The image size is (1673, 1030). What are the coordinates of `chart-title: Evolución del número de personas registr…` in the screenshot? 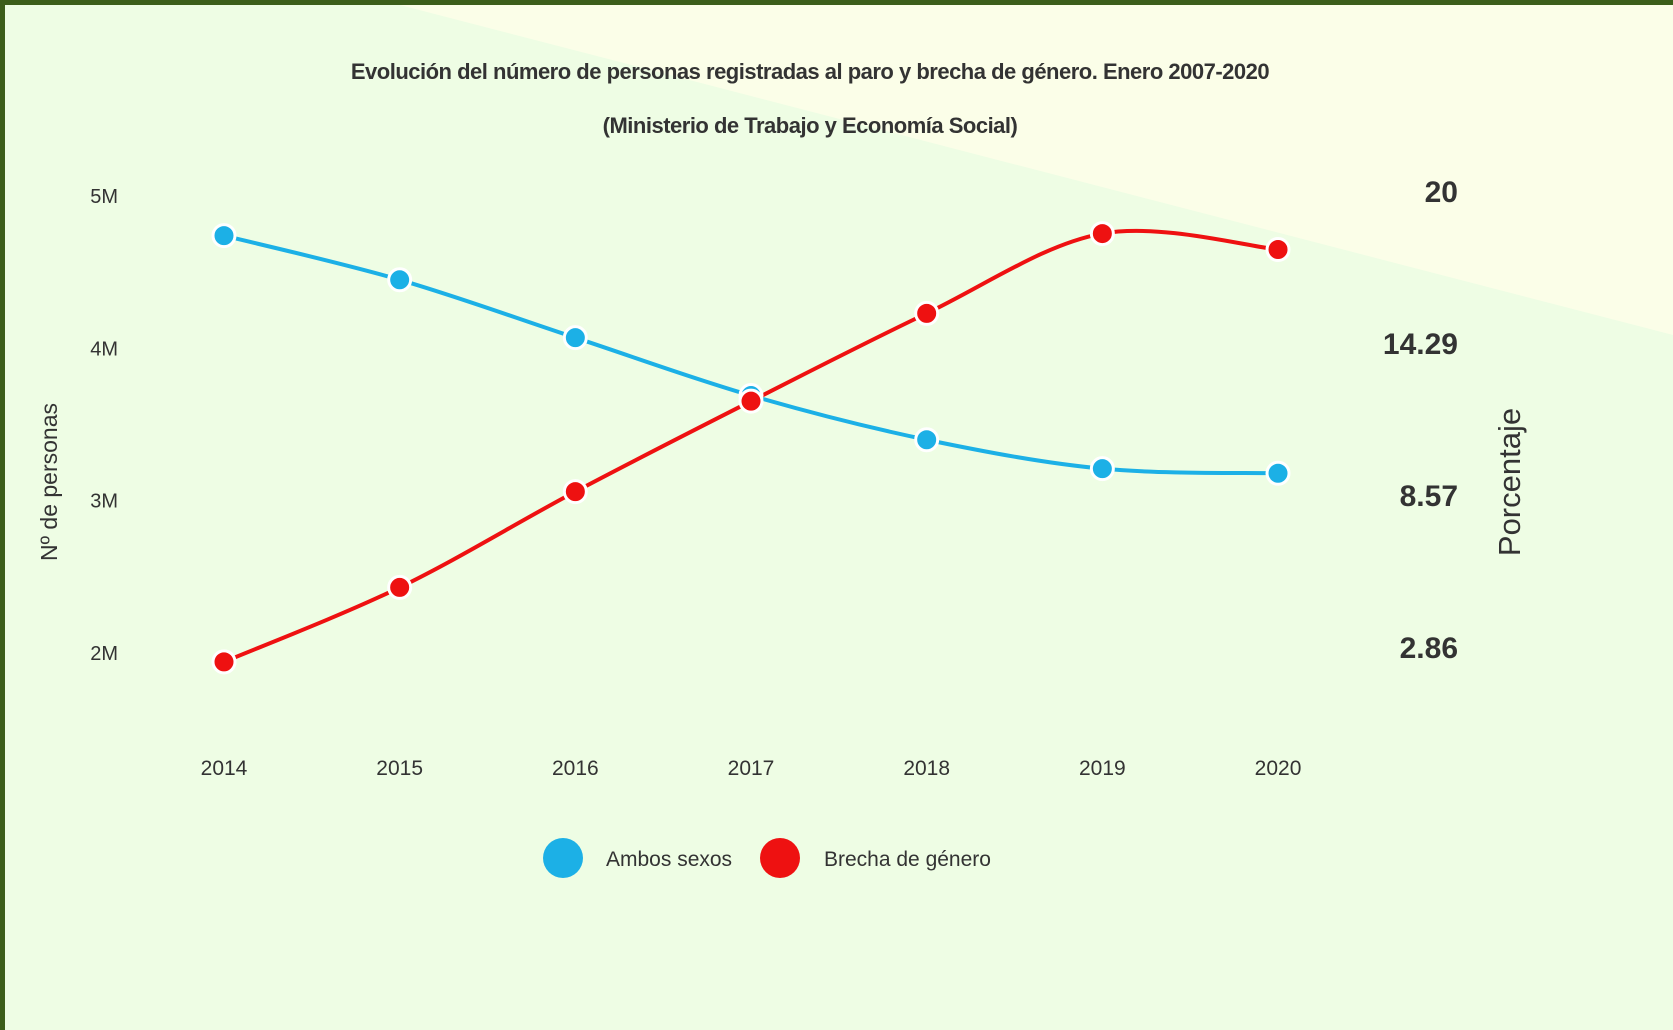 It's located at (810, 71).